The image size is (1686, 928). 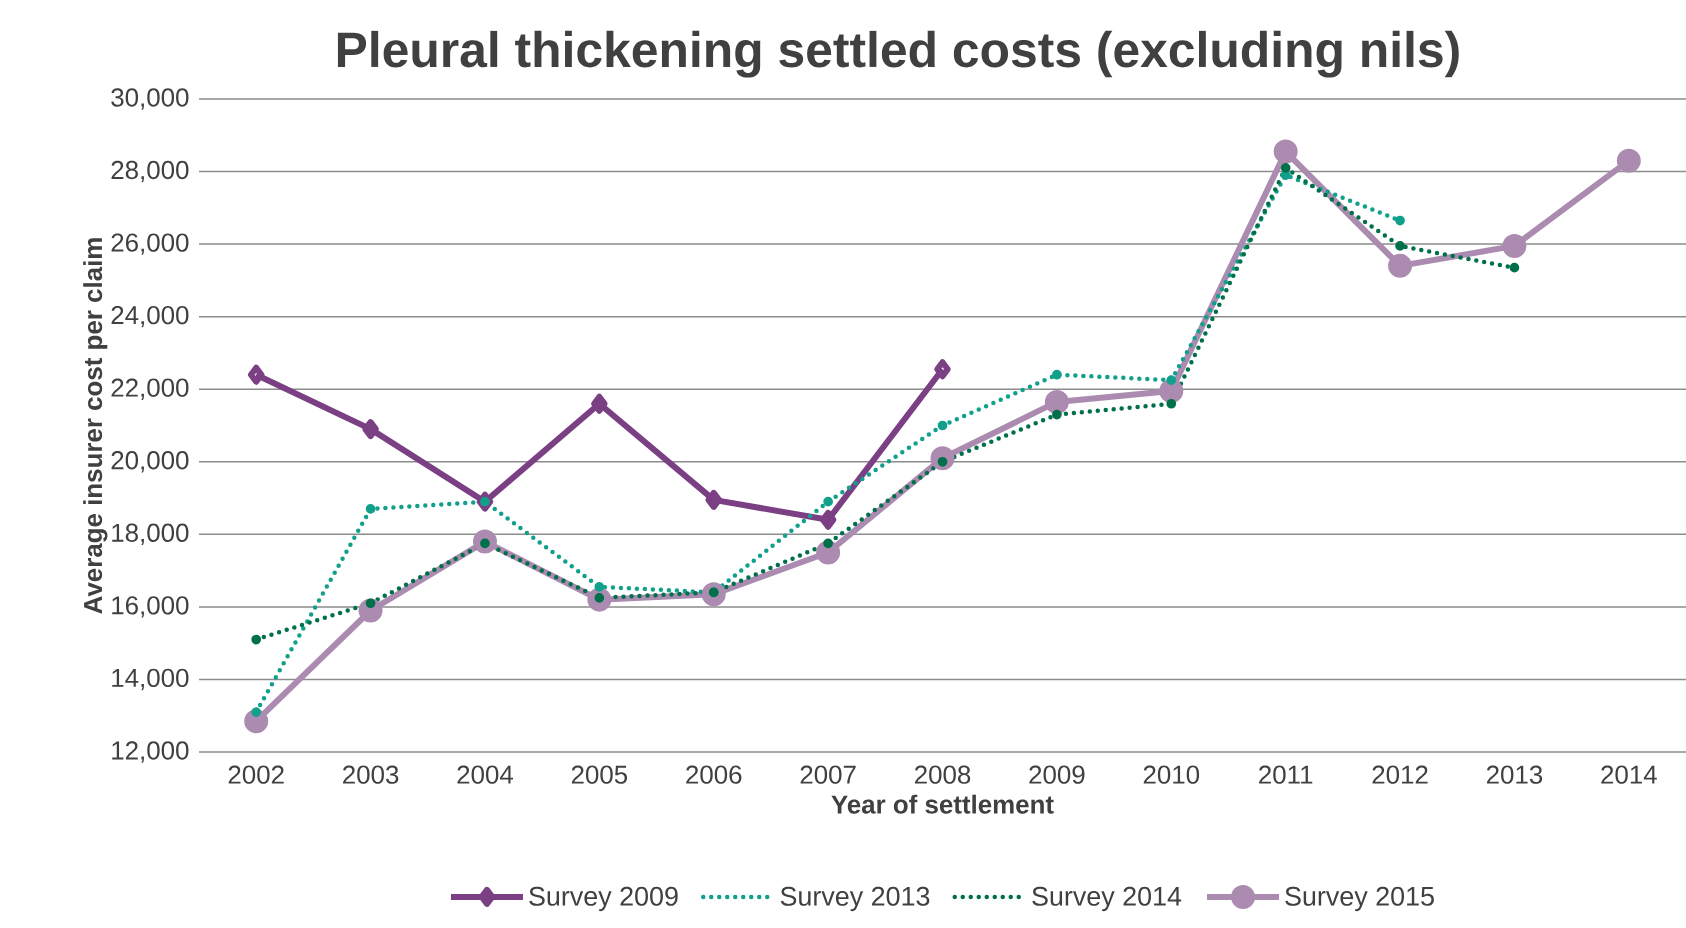 What do you see at coordinates (942, 804) in the screenshot?
I see `x-axis-title: Year of settlement` at bounding box center [942, 804].